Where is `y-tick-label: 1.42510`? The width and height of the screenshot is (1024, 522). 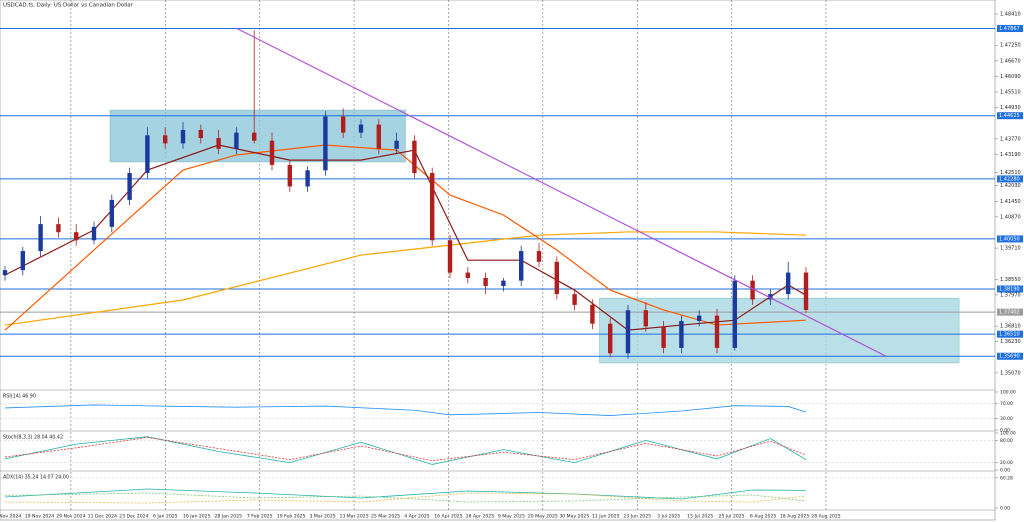 y-tick-label: 1.42510 is located at coordinates (1010, 173).